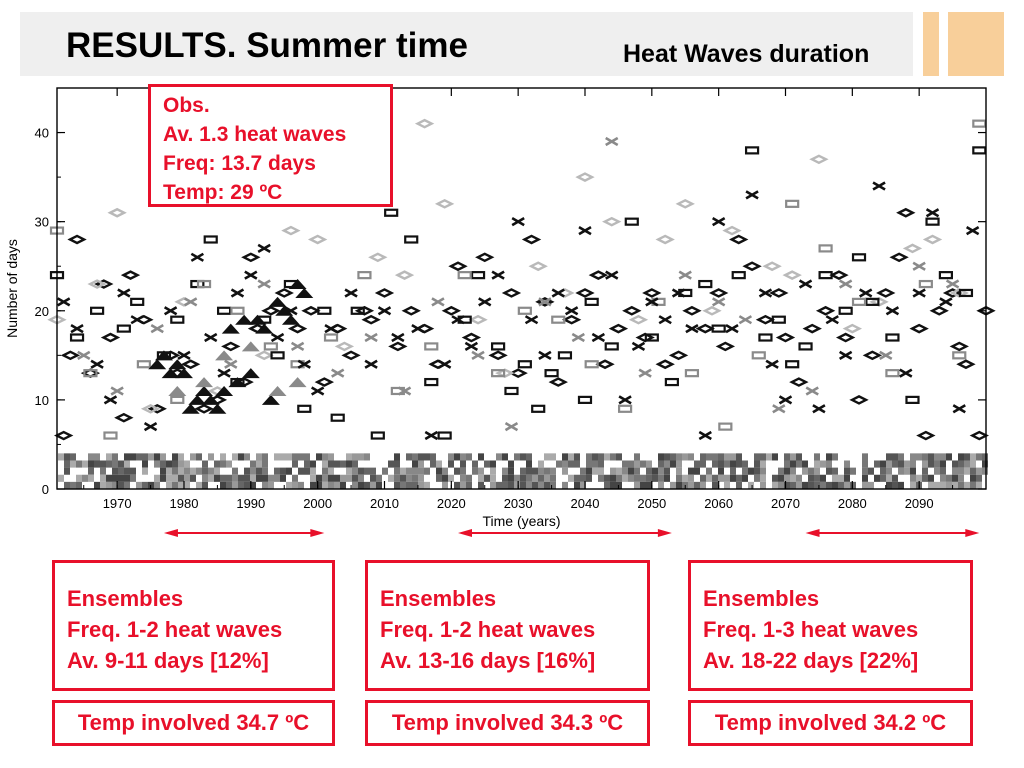 This screenshot has height=768, width=1024. What do you see at coordinates (317, 503) in the screenshot?
I see `x-tick-label: 2000` at bounding box center [317, 503].